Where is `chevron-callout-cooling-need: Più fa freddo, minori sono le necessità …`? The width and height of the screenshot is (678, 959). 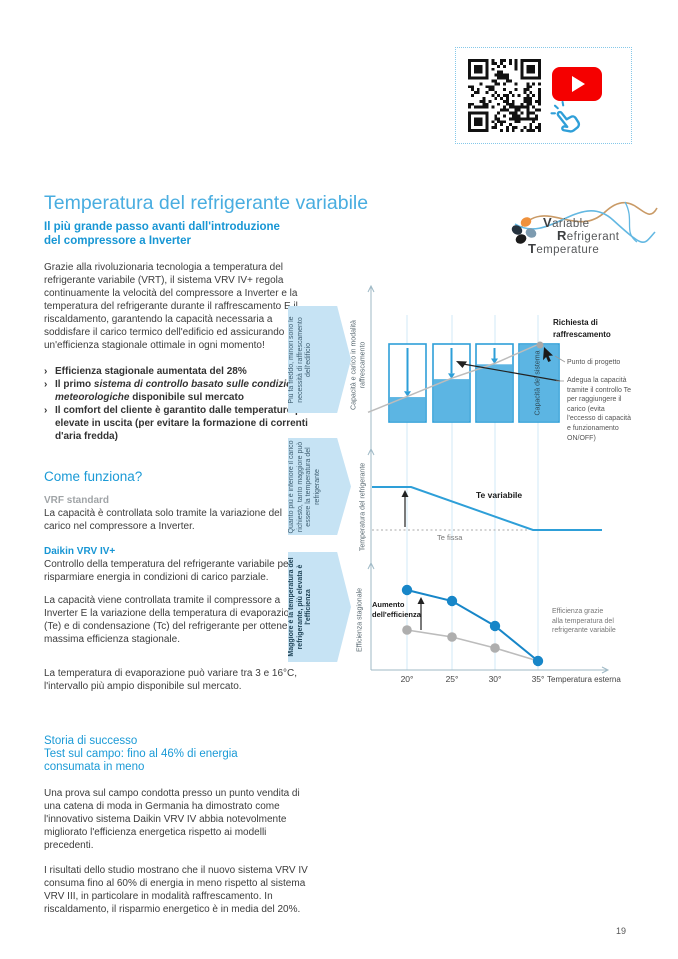 chevron-callout-cooling-need: Più fa freddo, minori sono le necessità … is located at coordinates (319, 359).